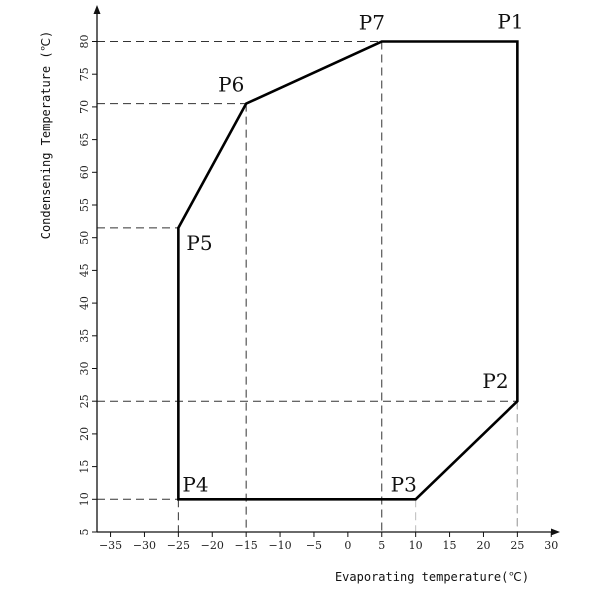 This screenshot has width=600, height=600. What do you see at coordinates (110, 545) in the screenshot?
I see `x-tick-label: −35` at bounding box center [110, 545].